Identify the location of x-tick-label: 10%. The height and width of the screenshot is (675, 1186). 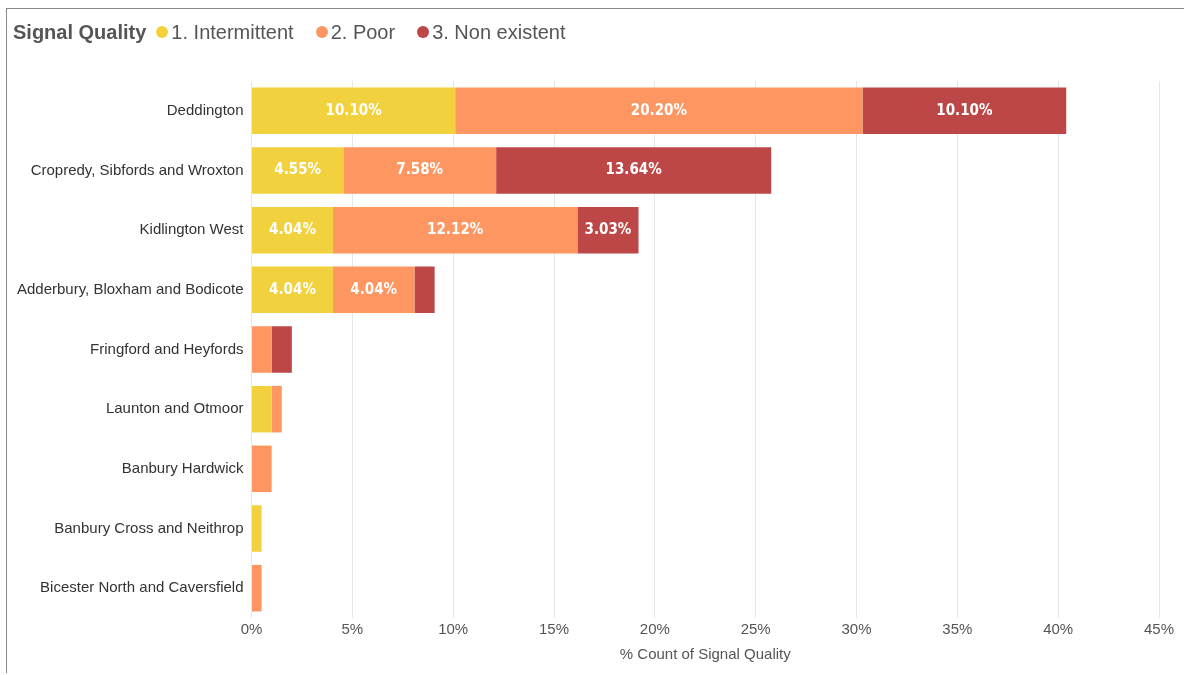
(453, 629).